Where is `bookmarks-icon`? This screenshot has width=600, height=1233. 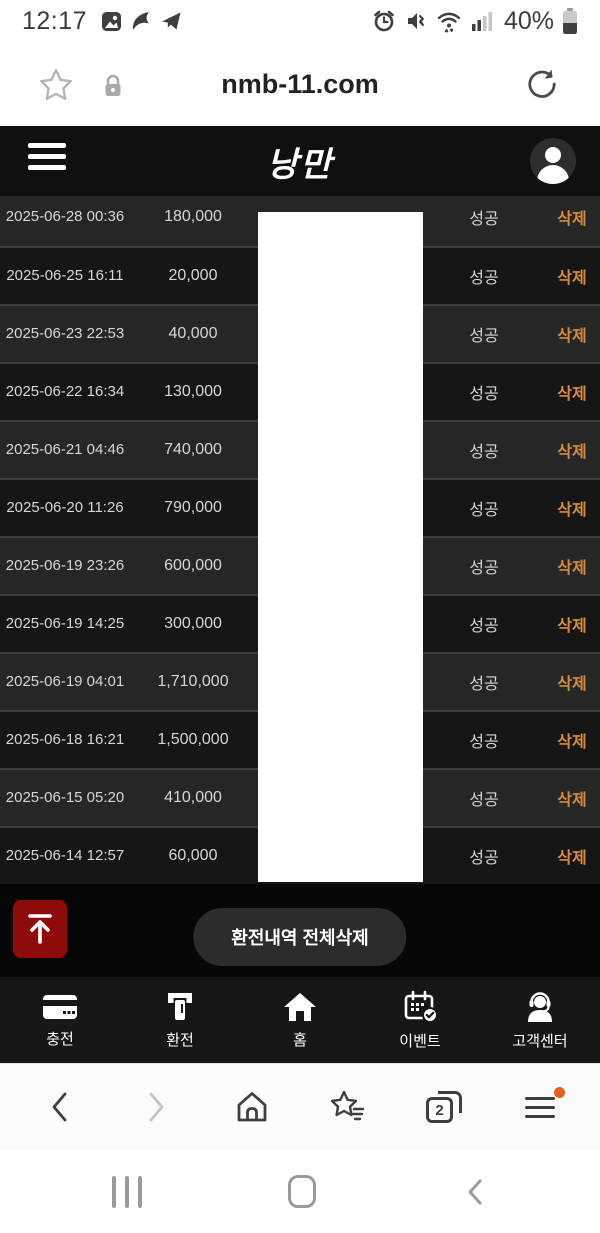
bookmarks-icon is located at coordinates (347, 1105).